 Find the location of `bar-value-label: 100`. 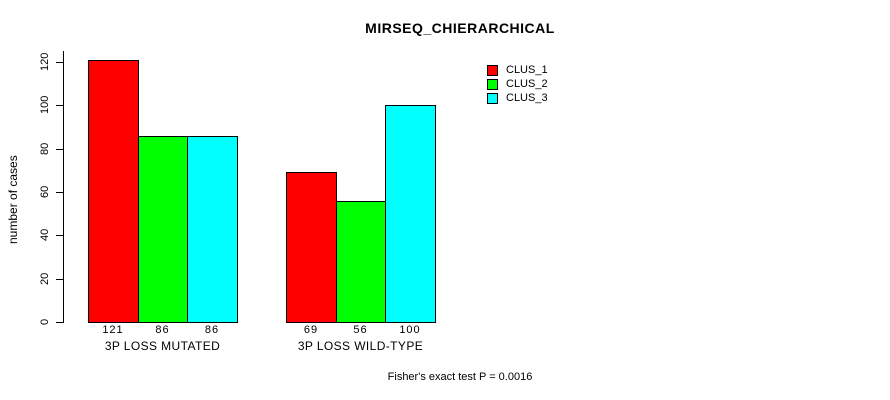

bar-value-label: 100 is located at coordinates (410, 330).